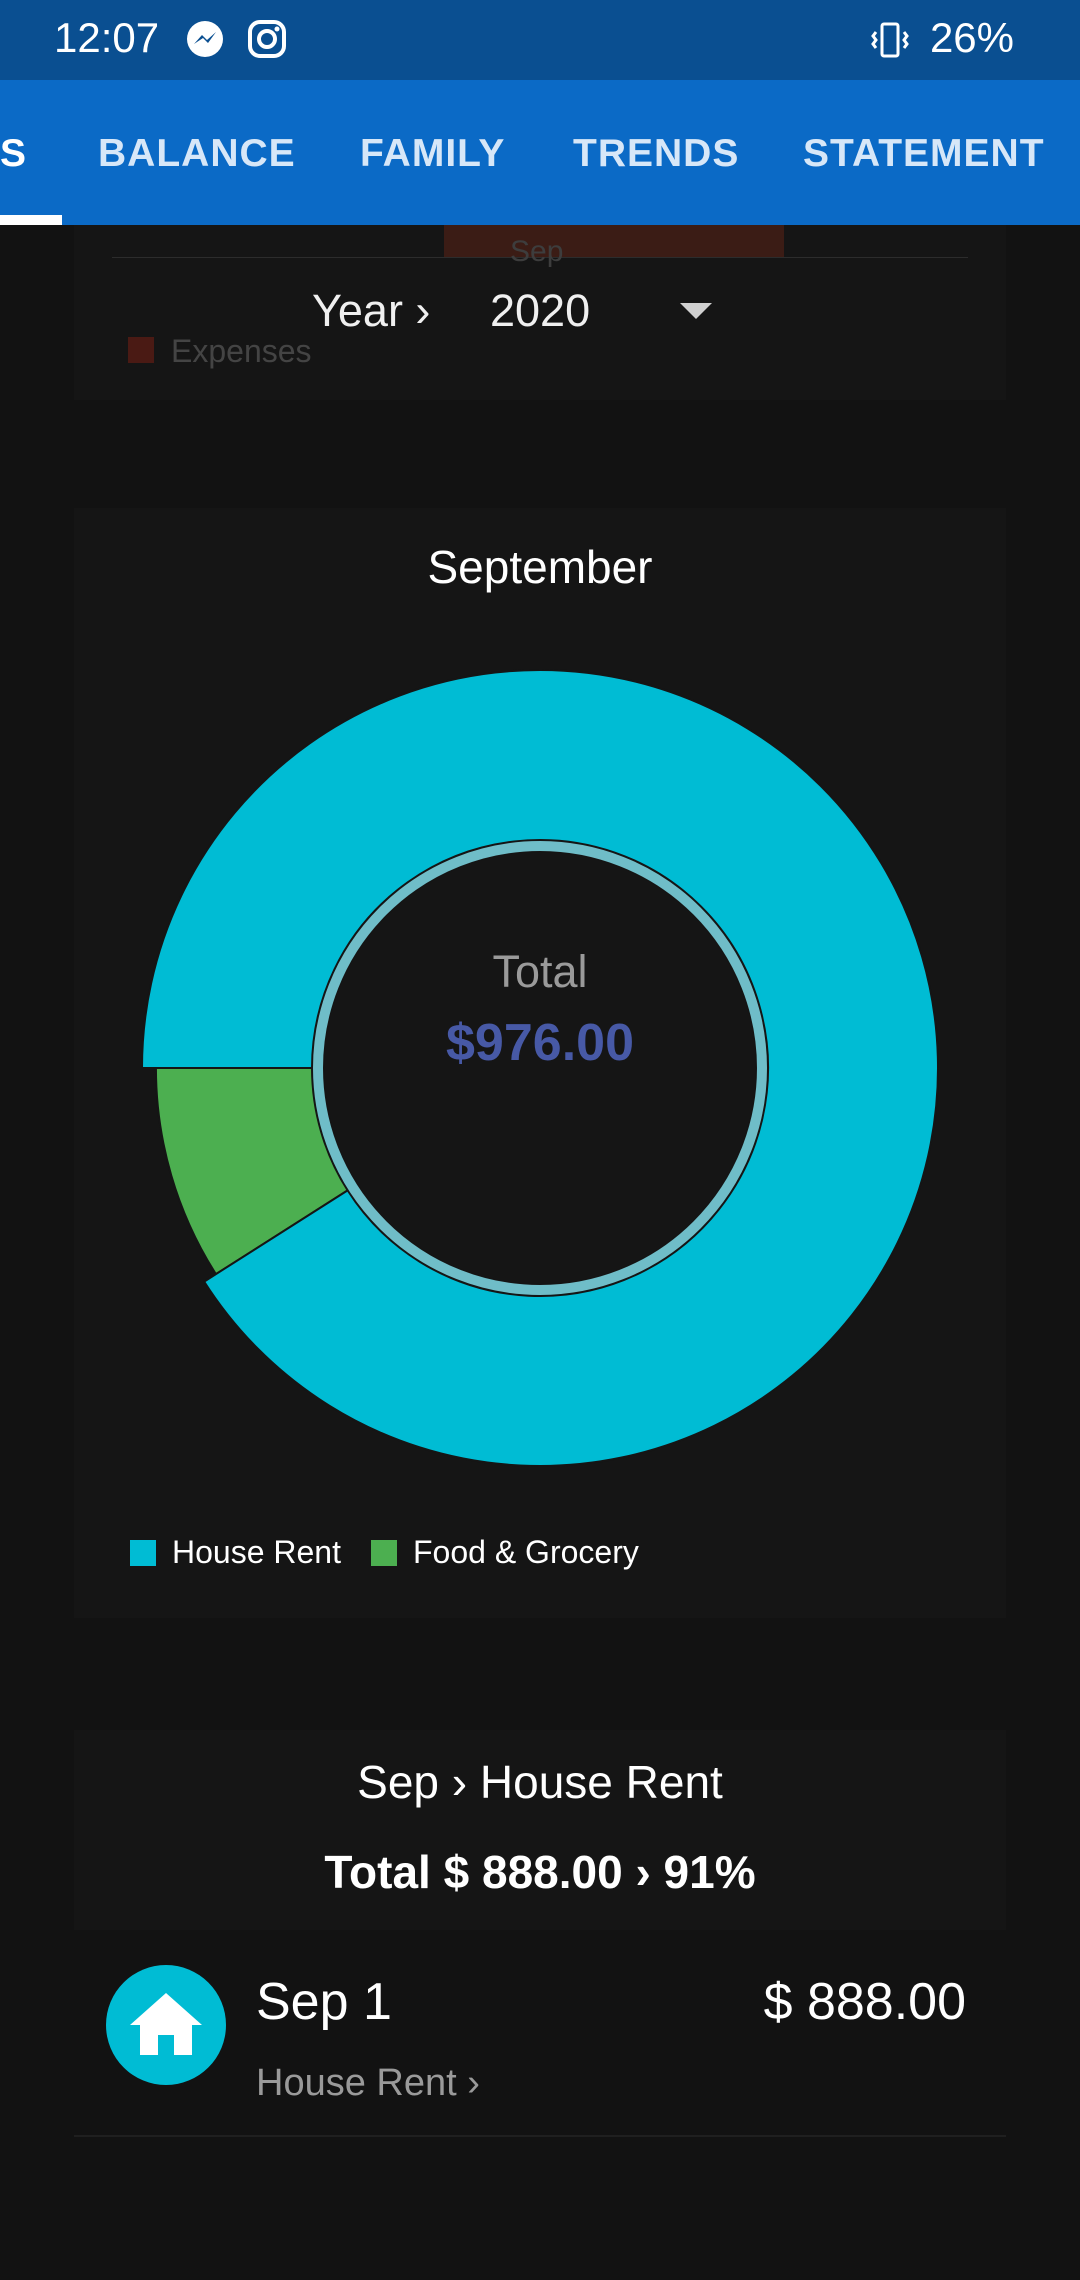 The width and height of the screenshot is (1080, 2280). I want to click on legend-label-food-grocery: Food & Grocery, so click(525, 1552).